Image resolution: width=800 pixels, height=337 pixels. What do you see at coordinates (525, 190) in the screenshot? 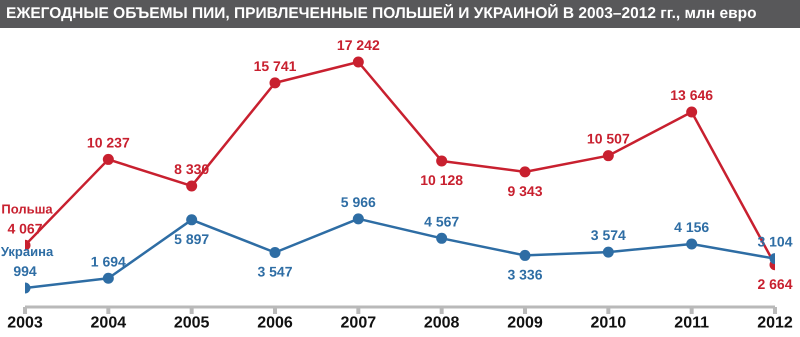
I see `data-label: 9 343` at bounding box center [525, 190].